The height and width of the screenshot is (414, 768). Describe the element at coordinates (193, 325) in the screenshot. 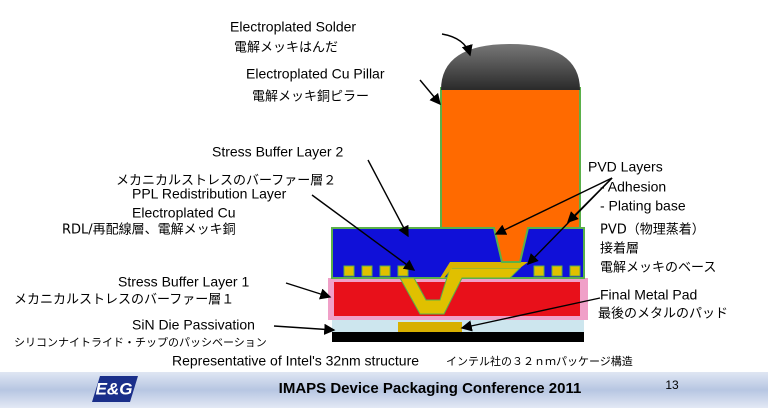

I see `label: SiN Die Passivation` at that location.